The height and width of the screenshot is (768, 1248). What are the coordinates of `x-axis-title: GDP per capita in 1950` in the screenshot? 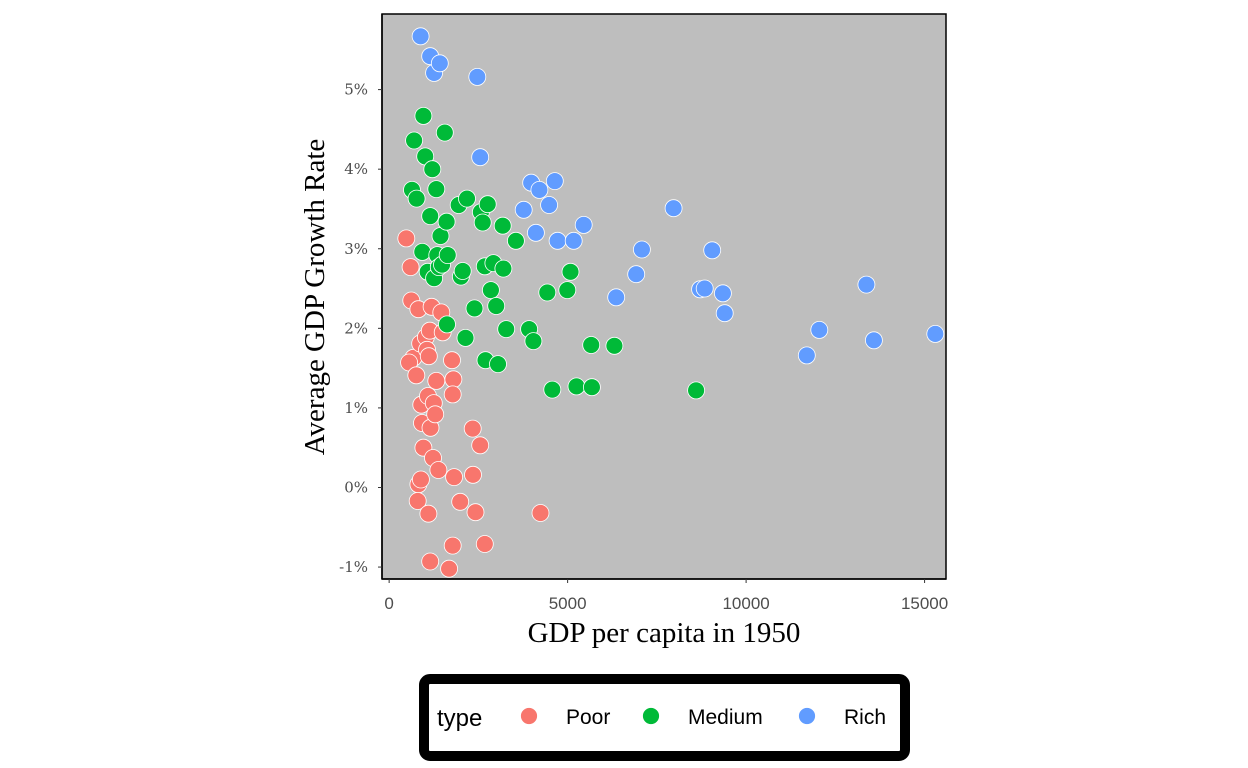 It's located at (664, 633).